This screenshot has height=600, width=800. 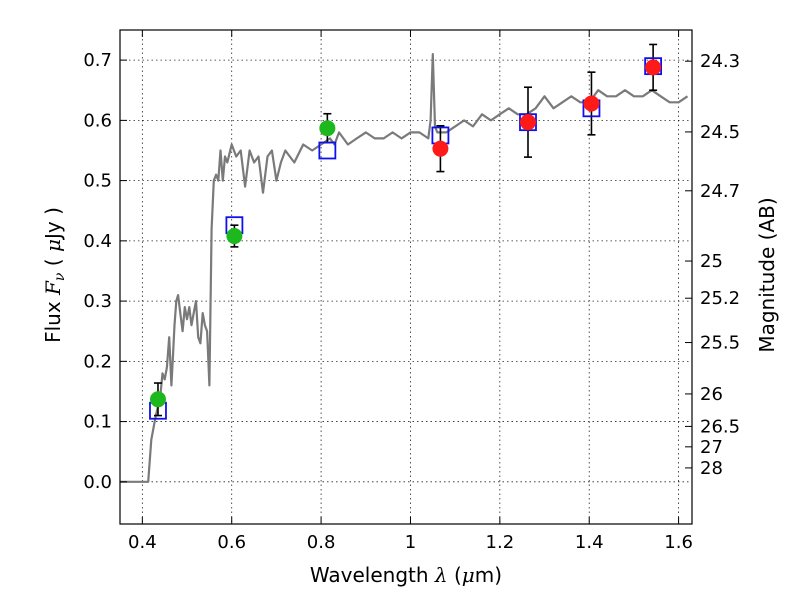 I want to click on x-tick-label: 1.6, so click(x=678, y=542).